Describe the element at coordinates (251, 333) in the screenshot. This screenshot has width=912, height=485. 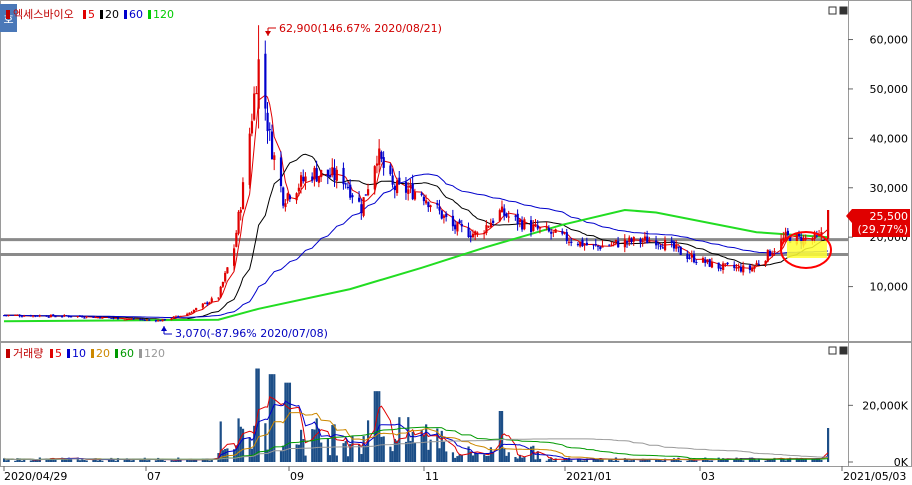
I see `low-annotation-label: 3,070(-87.96% 2020/07/08)` at that location.